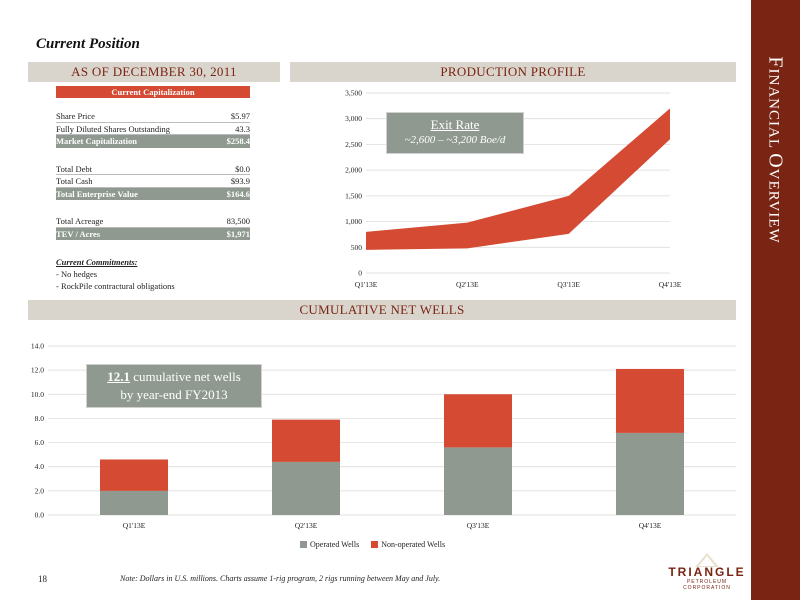 Image resolution: width=800 pixels, height=600 pixels. I want to click on side-bar, so click(775, 300).